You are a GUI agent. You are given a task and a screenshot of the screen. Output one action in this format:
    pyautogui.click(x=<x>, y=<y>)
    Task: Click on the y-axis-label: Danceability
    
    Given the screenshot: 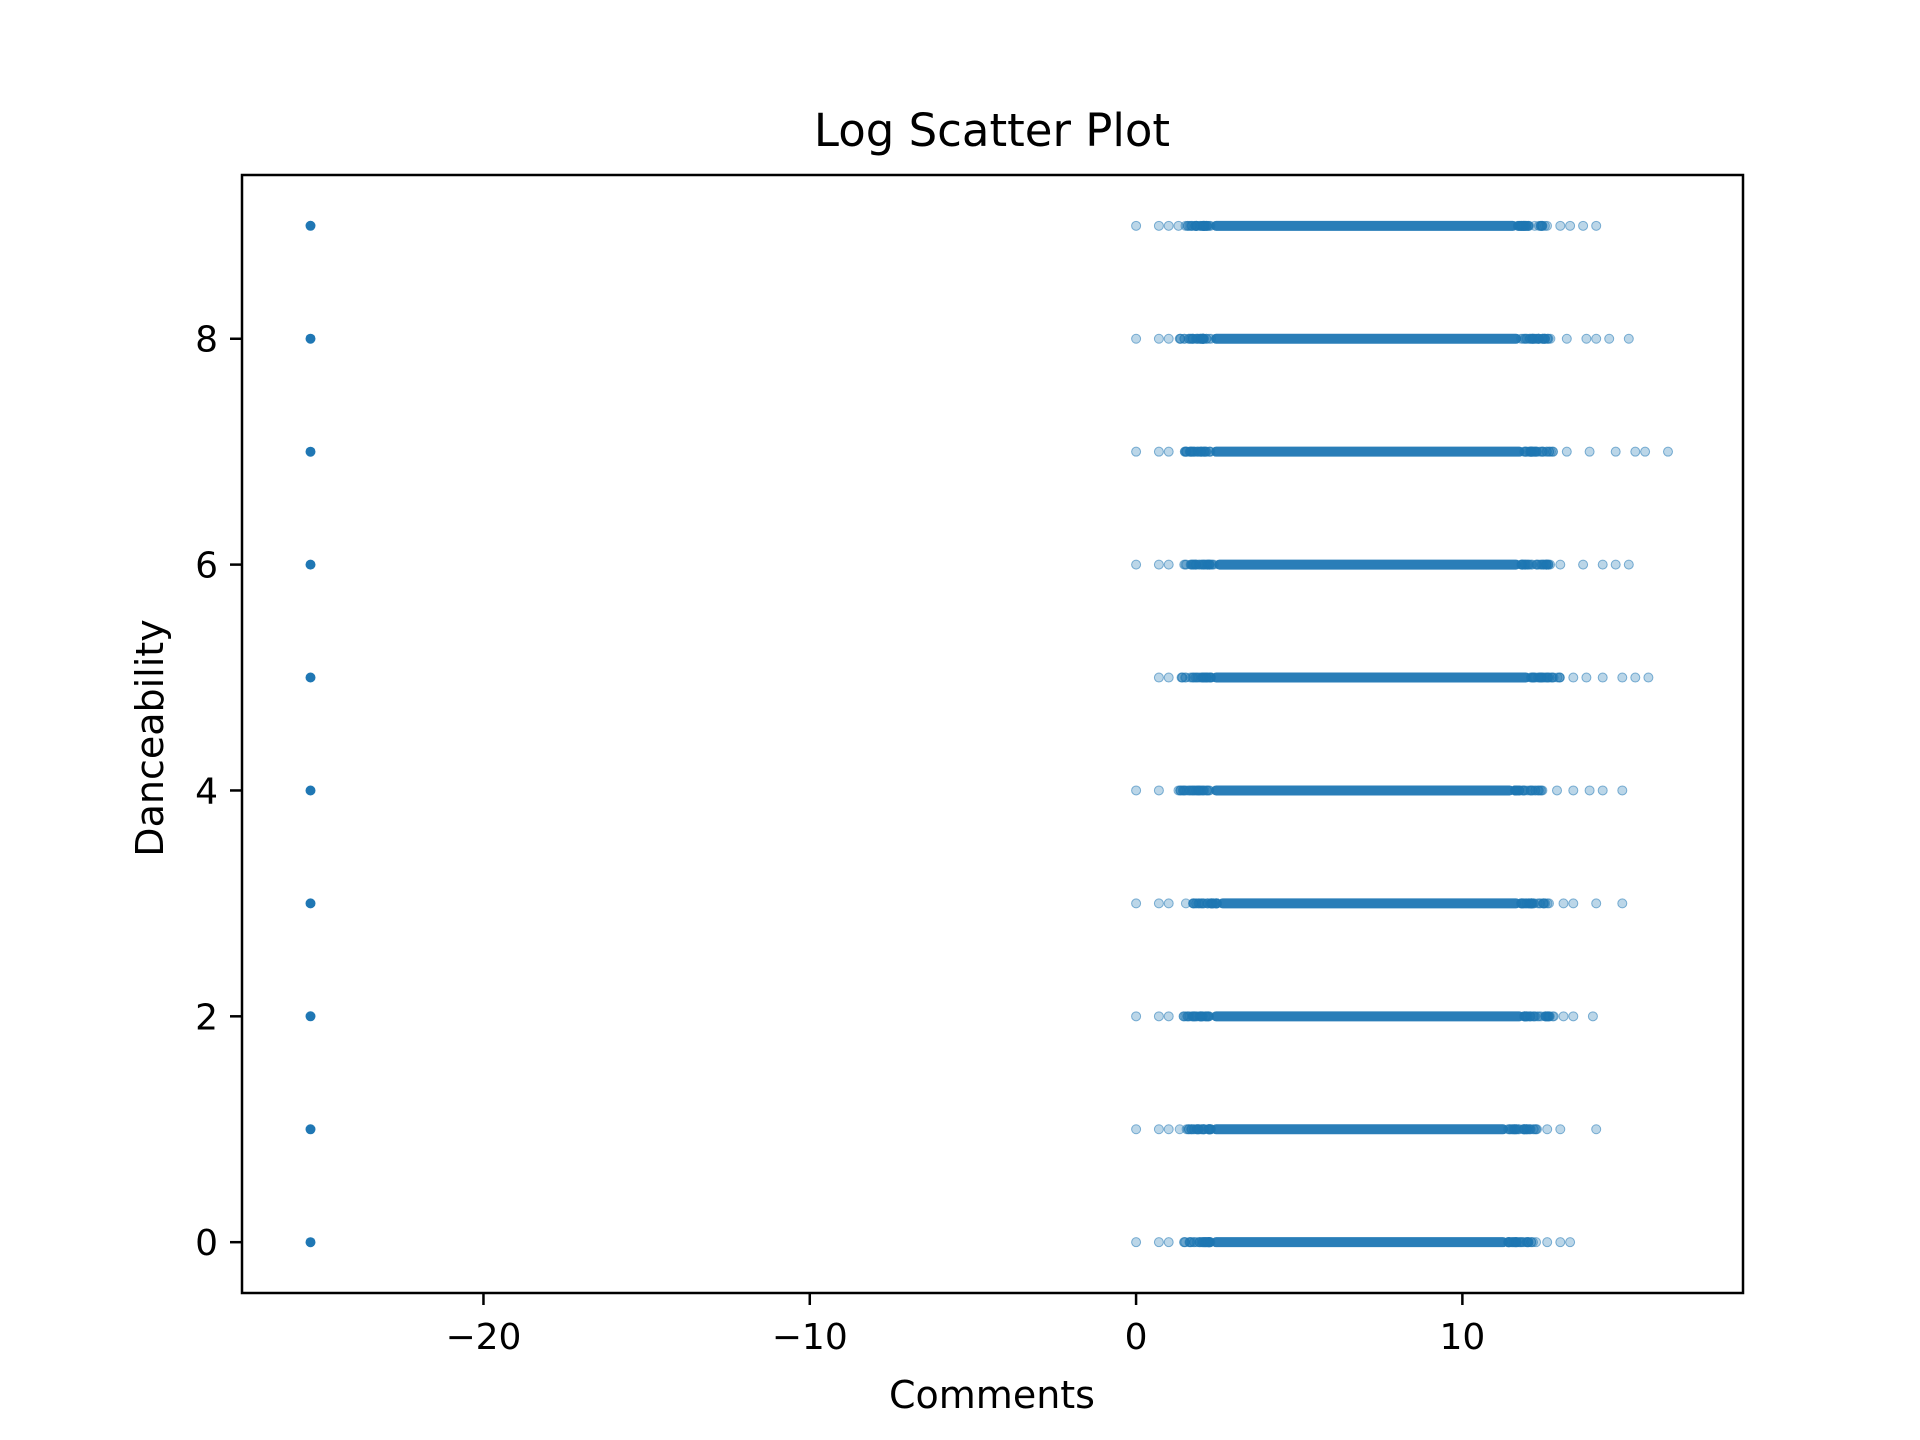 What is the action you would take?
    pyautogui.click(x=150, y=737)
    